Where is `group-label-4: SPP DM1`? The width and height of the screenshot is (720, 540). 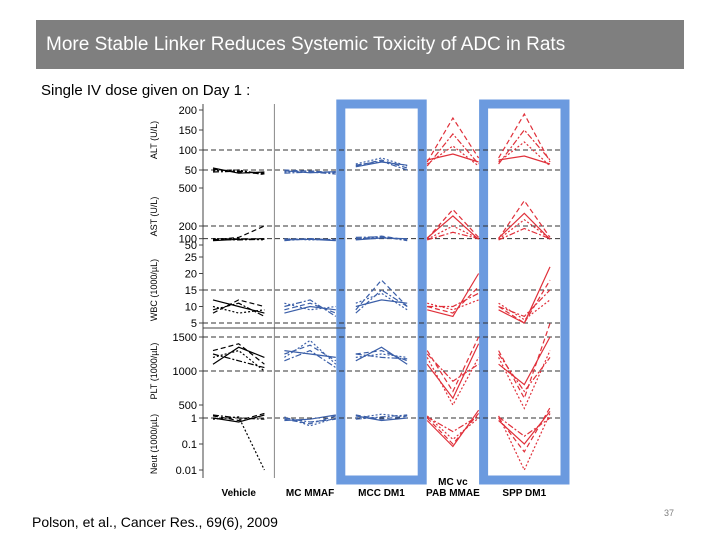 group-label-4: SPP DM1 is located at coordinates (524, 493).